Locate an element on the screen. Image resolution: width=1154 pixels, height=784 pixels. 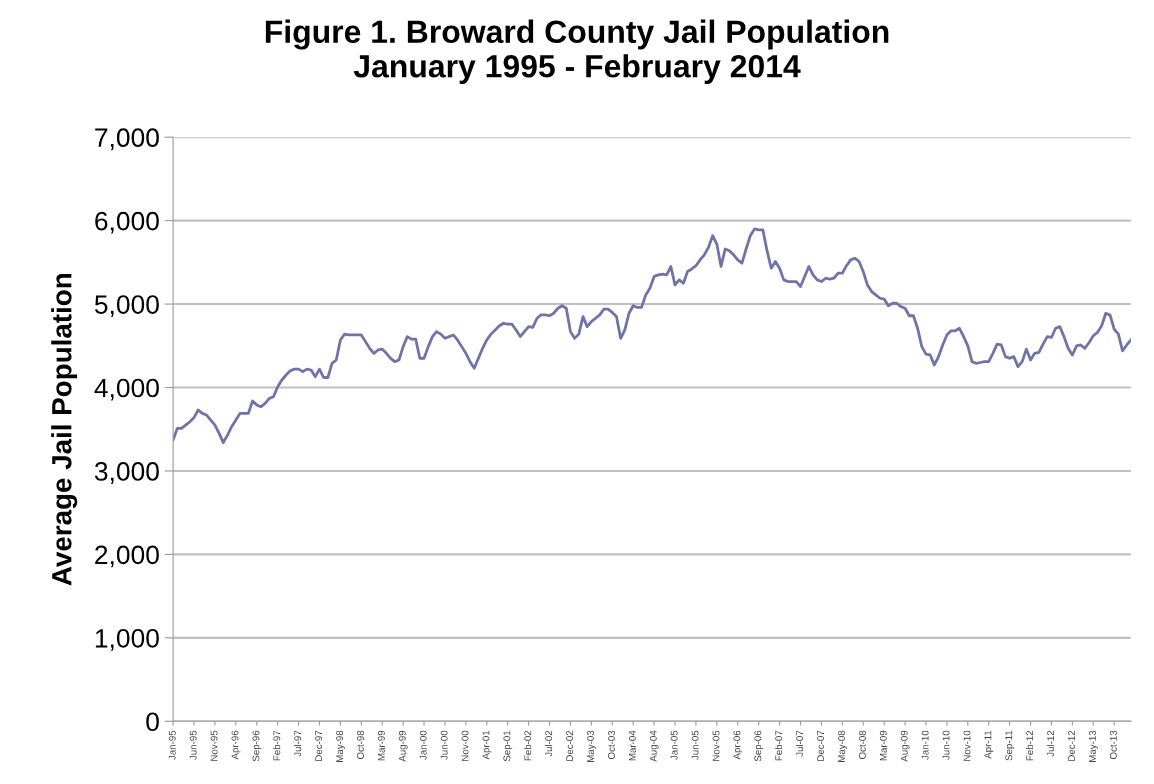
x-tick-label: Sep-01 is located at coordinates (508, 746).